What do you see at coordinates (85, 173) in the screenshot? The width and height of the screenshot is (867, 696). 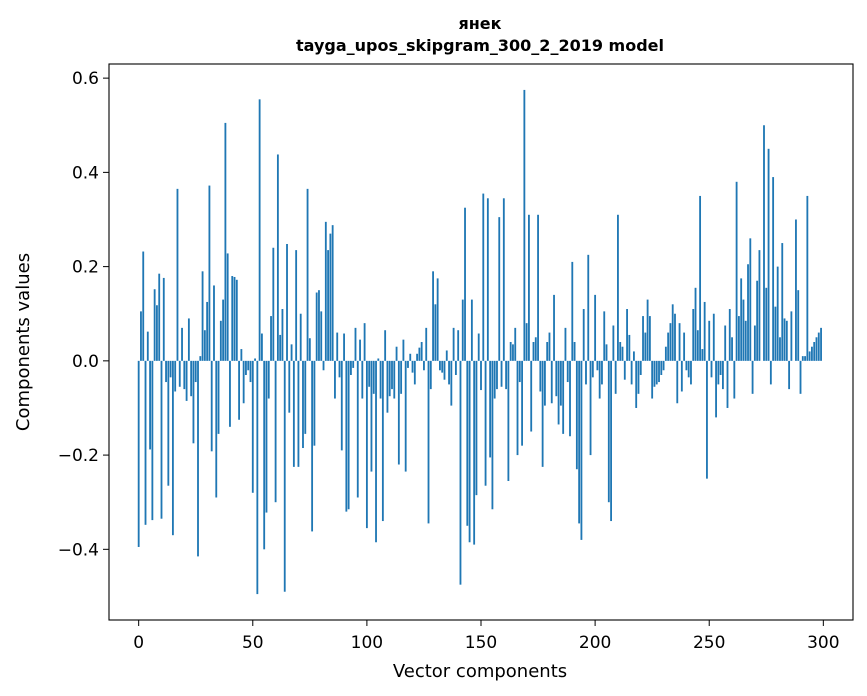 I see `y-tick-label: 0.4` at bounding box center [85, 173].